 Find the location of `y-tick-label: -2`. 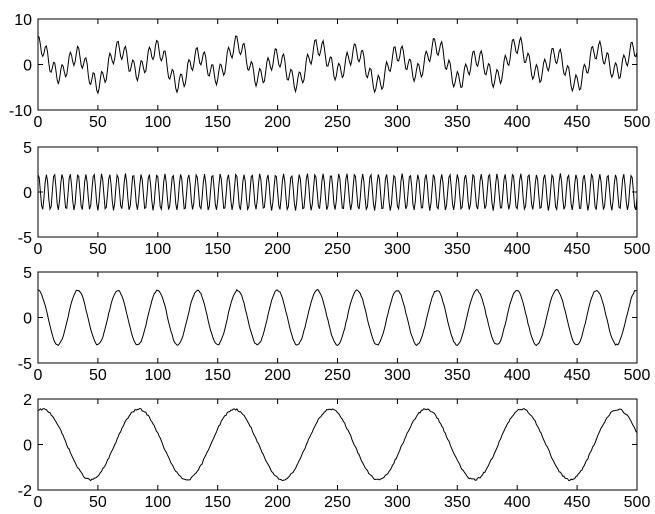

y-tick-label: -2 is located at coordinates (25, 491).